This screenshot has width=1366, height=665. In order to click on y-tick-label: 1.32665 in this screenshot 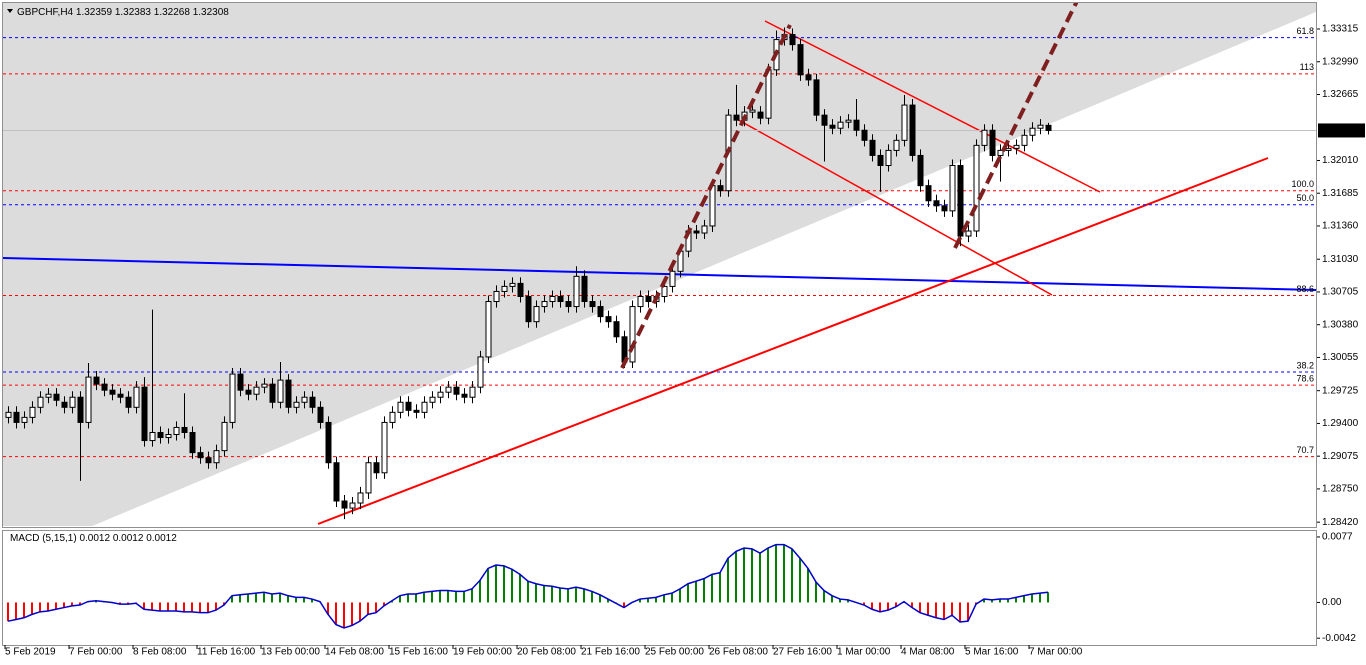, I will do `click(1340, 94)`.